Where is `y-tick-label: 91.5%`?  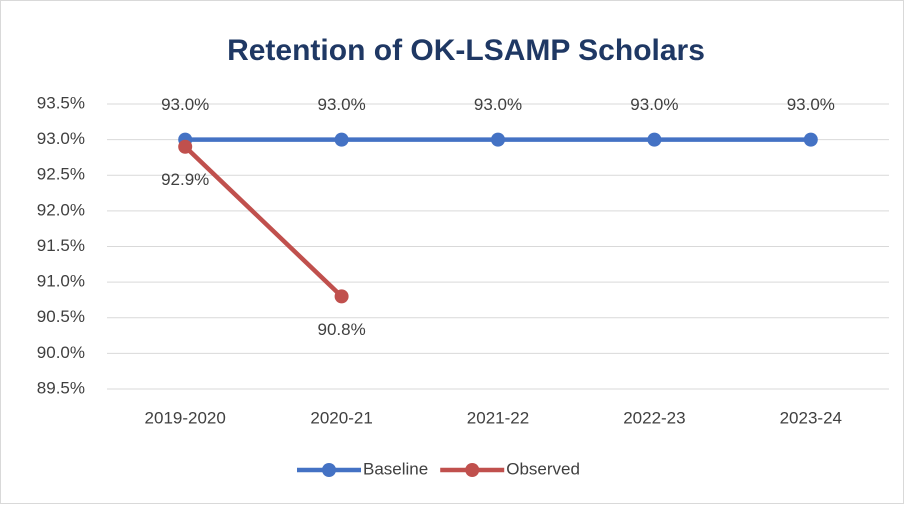 y-tick-label: 91.5% is located at coordinates (61, 245).